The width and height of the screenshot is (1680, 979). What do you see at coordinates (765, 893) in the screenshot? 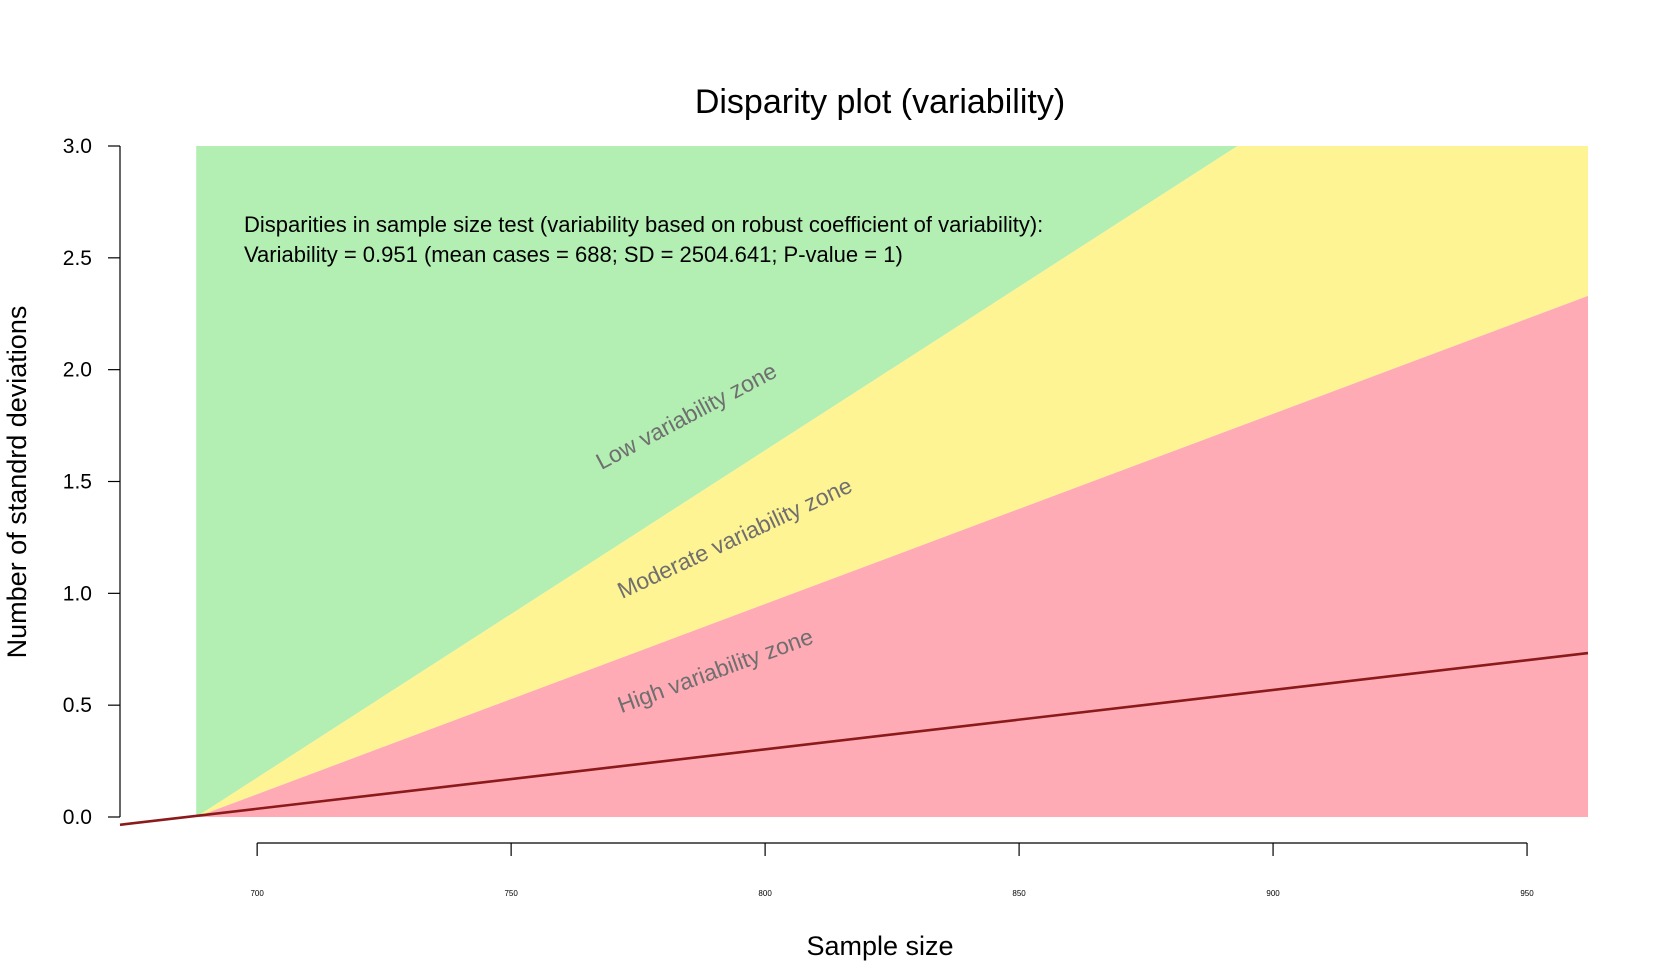
I see `x-tick-label: 800` at bounding box center [765, 893].